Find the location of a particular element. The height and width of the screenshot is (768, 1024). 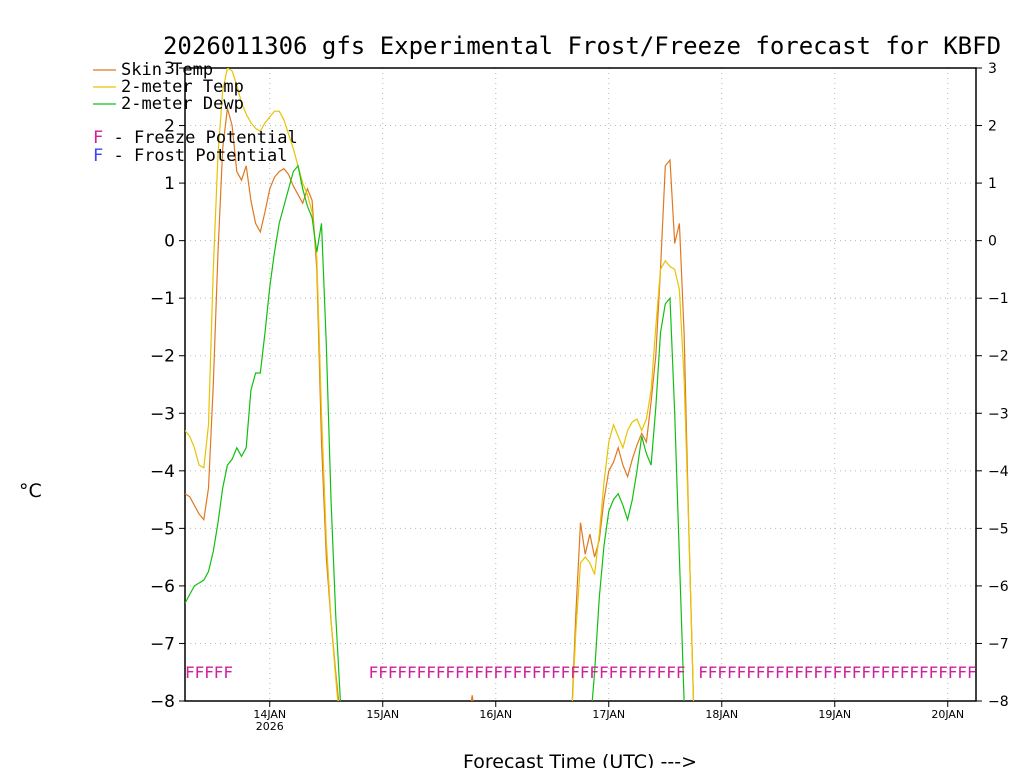

y-tick-label-left: −8 is located at coordinates (162, 702).